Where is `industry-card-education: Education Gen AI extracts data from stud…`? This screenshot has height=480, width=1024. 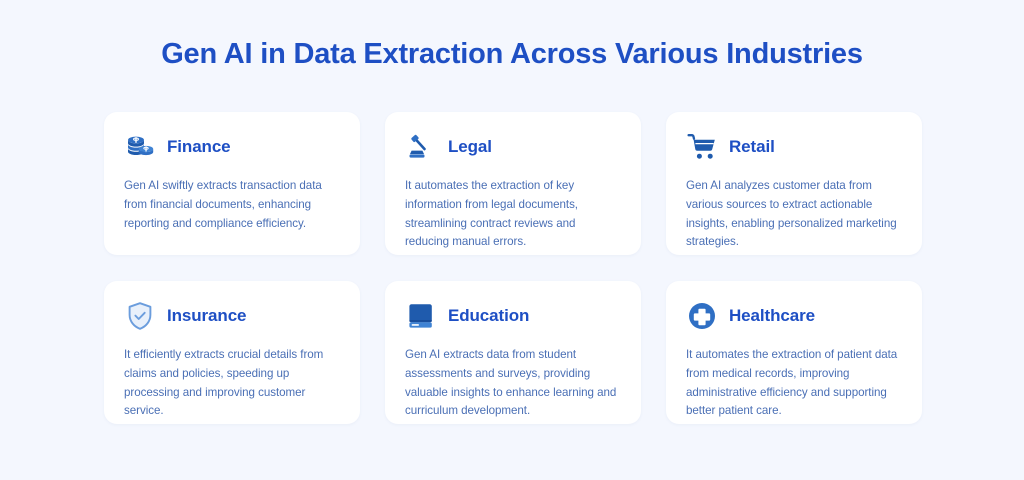
industry-card-education: Education Gen AI extracts data from stud… is located at coordinates (513, 352).